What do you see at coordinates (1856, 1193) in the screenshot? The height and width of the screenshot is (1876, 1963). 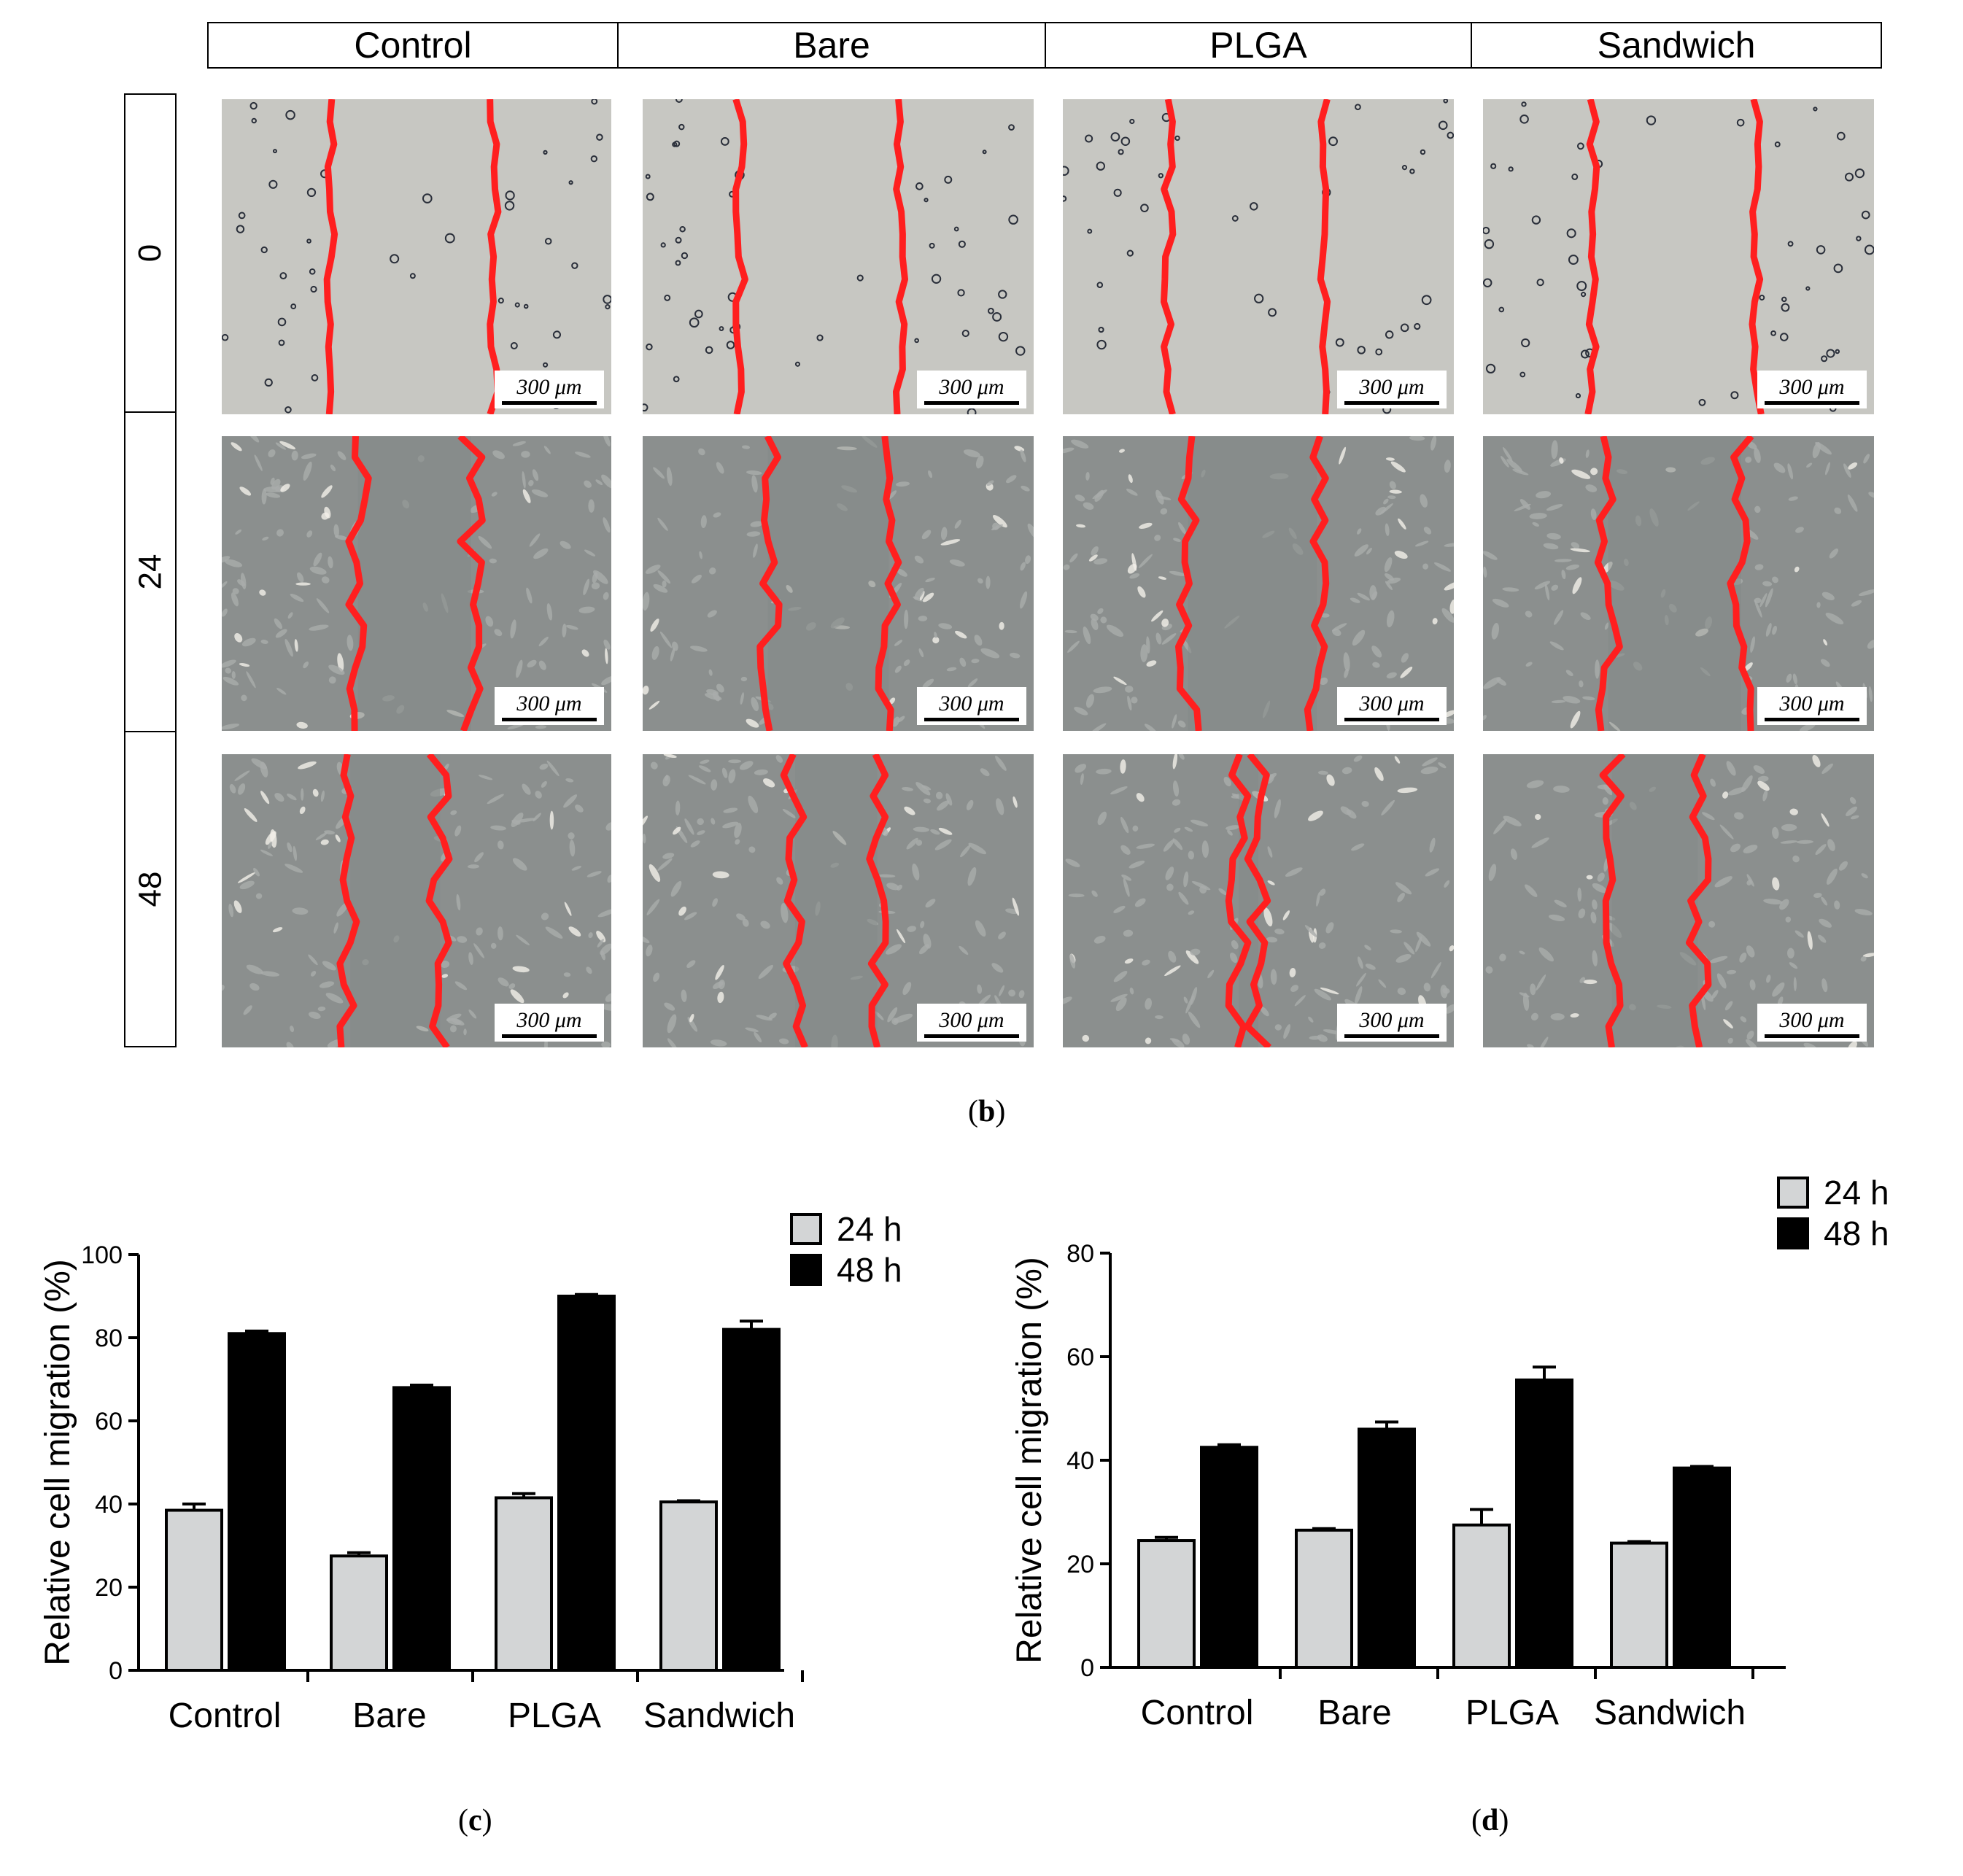 I see `legend-label: 24 h` at bounding box center [1856, 1193].